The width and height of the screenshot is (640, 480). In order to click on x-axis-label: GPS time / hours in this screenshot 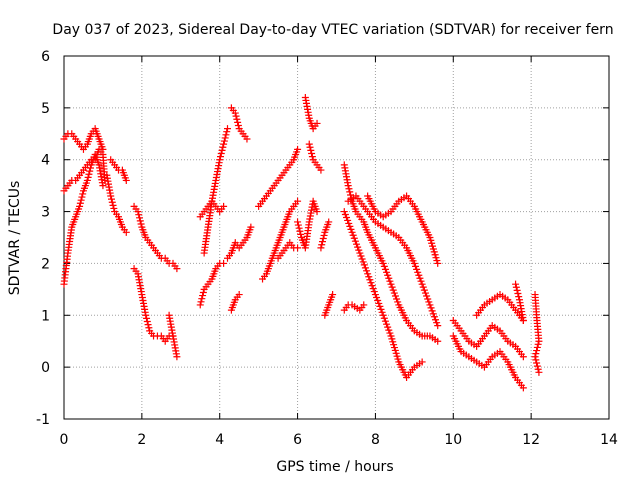, I will do `click(334, 467)`.